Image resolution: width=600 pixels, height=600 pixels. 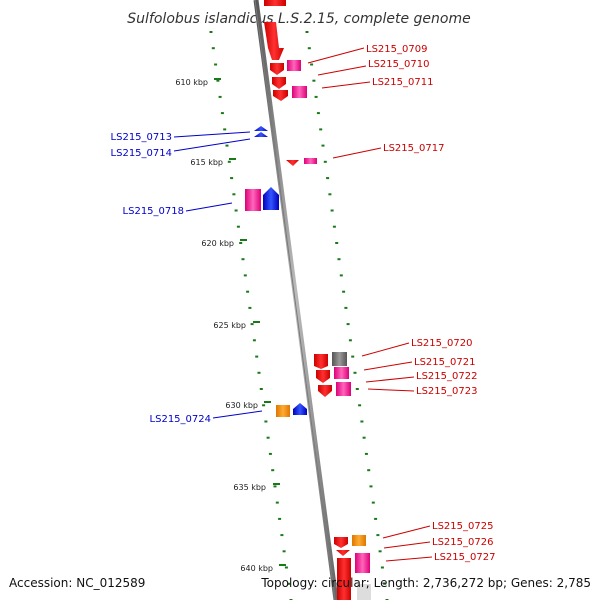 I want to click on gene-shape-ls215-0724a, so click(x=283, y=411).